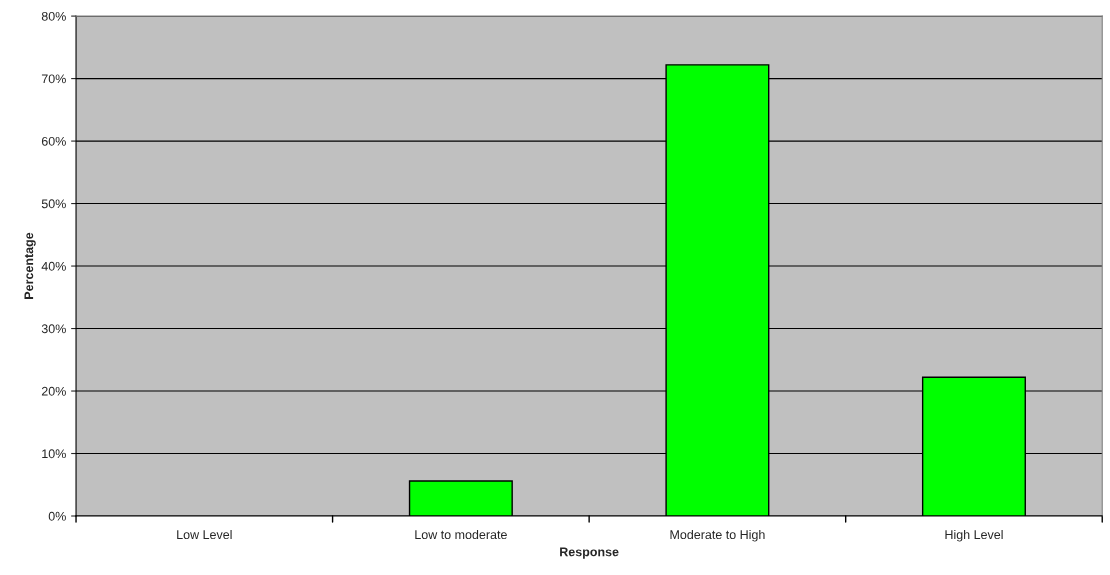  What do you see at coordinates (461, 534) in the screenshot?
I see `x-tick-label: Low to moderate` at bounding box center [461, 534].